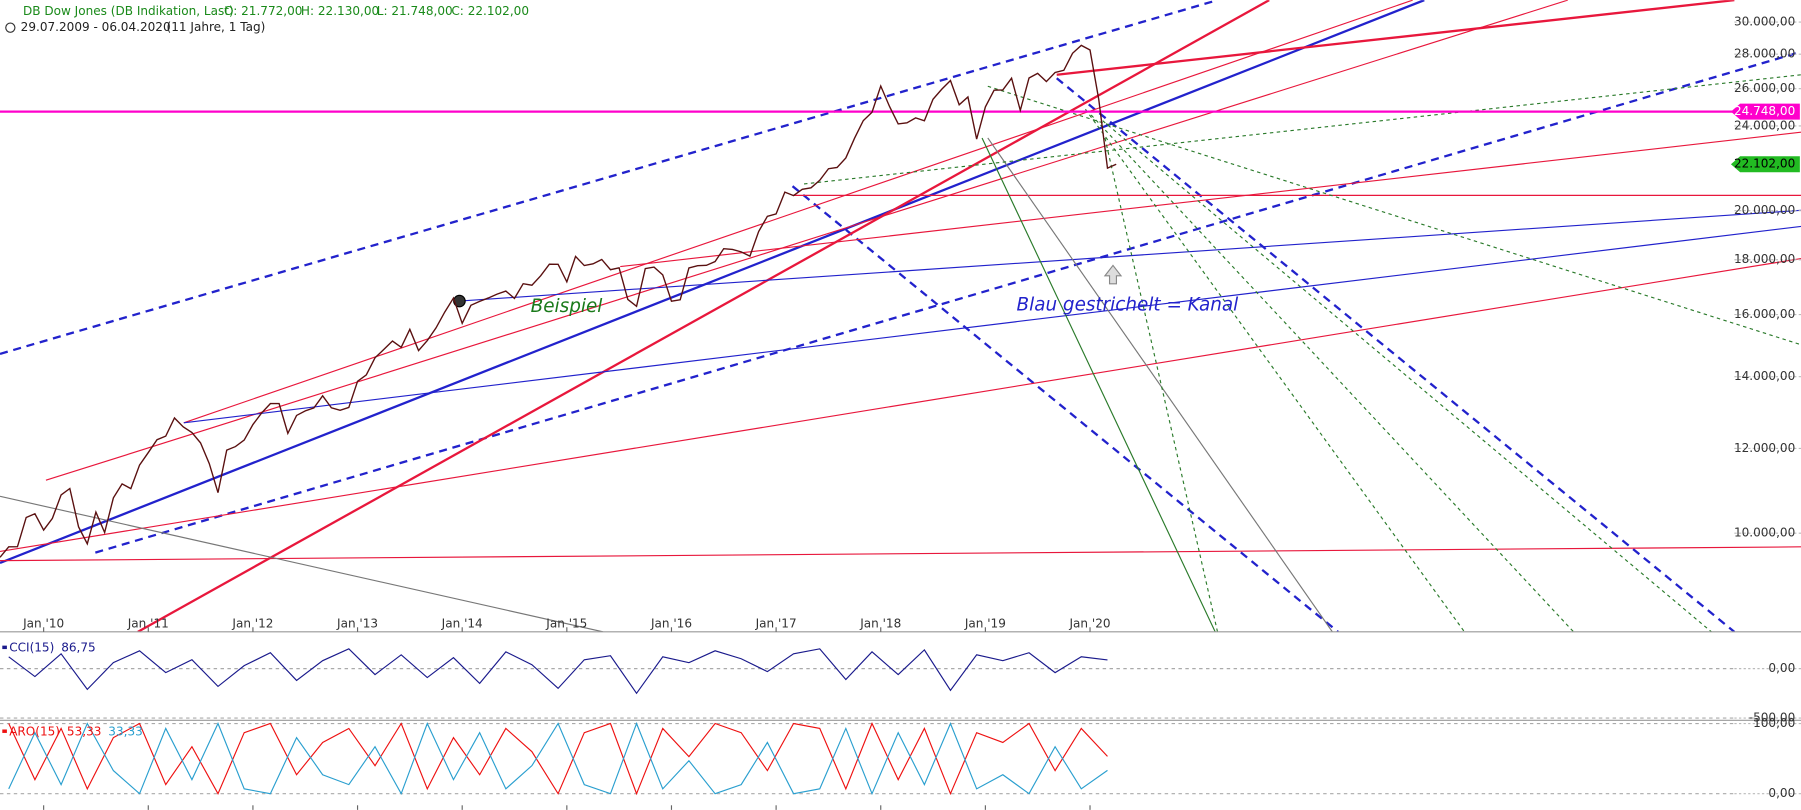 The image size is (1801, 810). I want to click on x-tick-label: Jan '11, so click(148, 623).